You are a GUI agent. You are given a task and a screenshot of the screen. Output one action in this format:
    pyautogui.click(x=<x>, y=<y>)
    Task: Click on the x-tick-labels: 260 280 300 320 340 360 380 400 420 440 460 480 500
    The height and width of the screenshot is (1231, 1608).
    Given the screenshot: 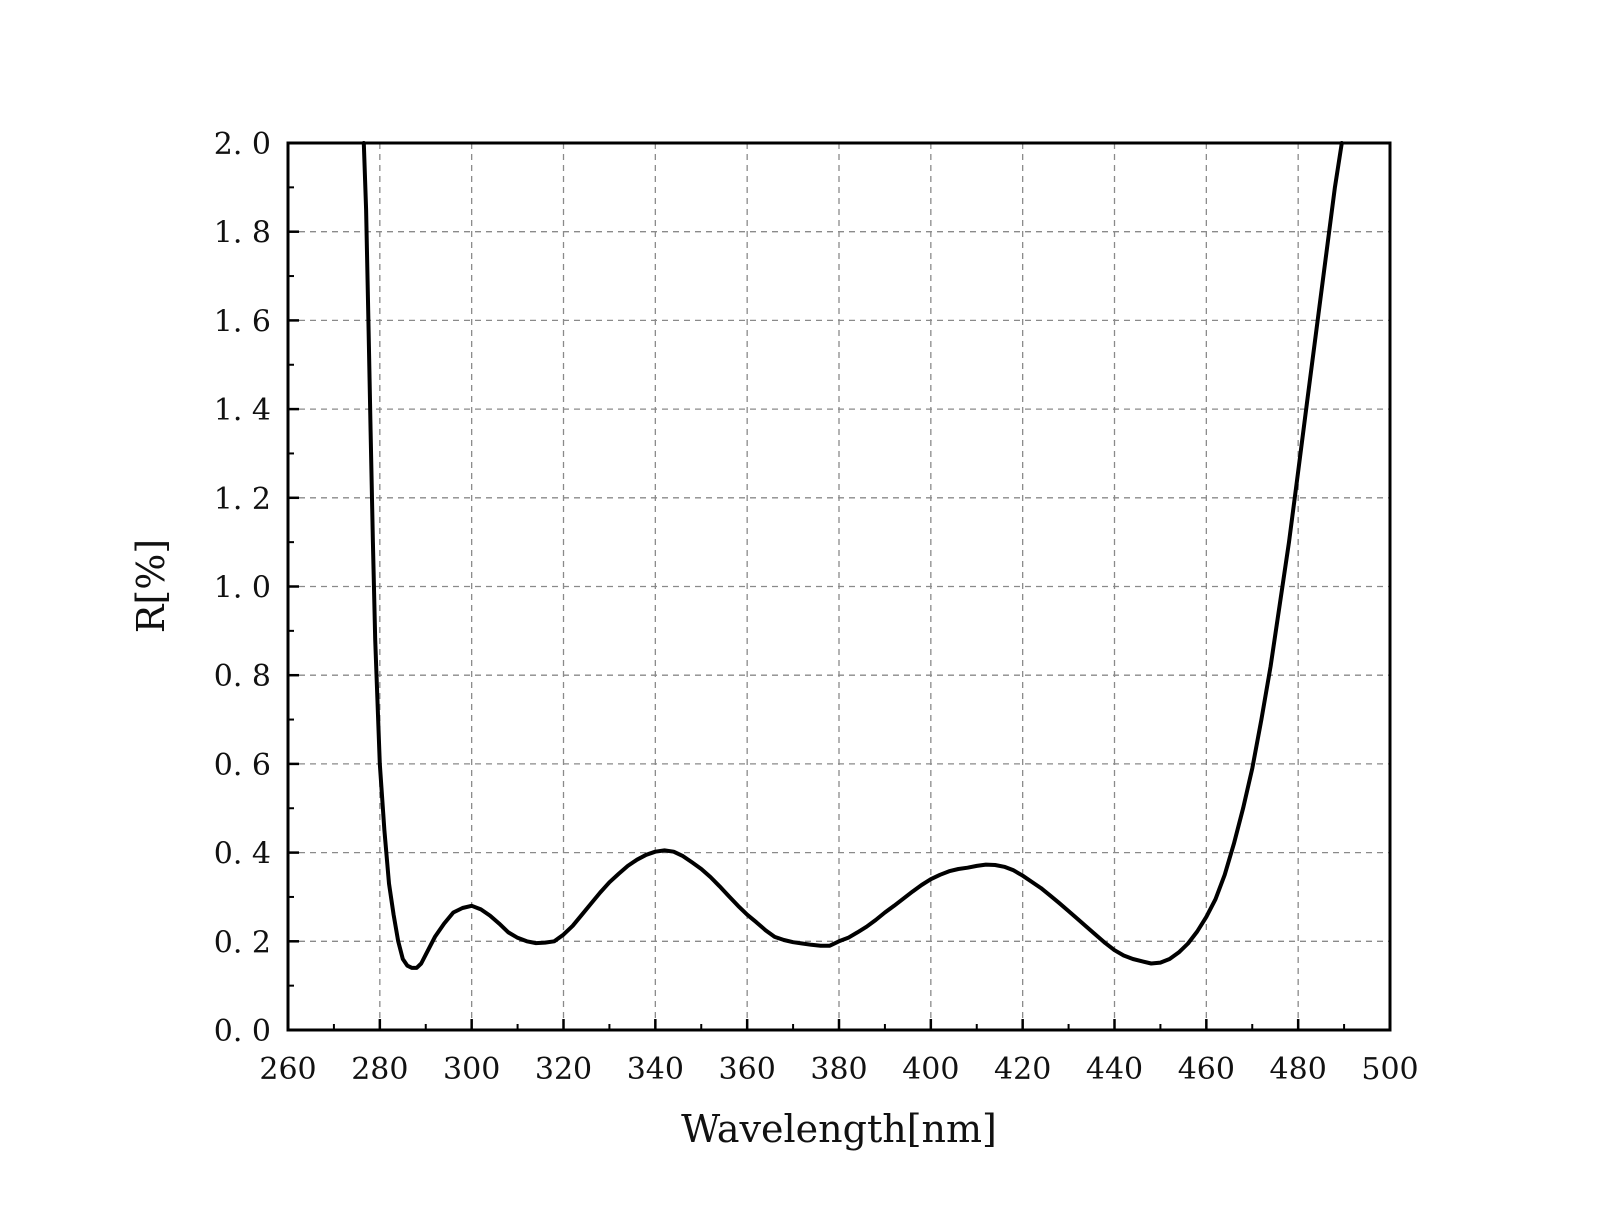 What is the action you would take?
    pyautogui.click(x=838, y=1069)
    